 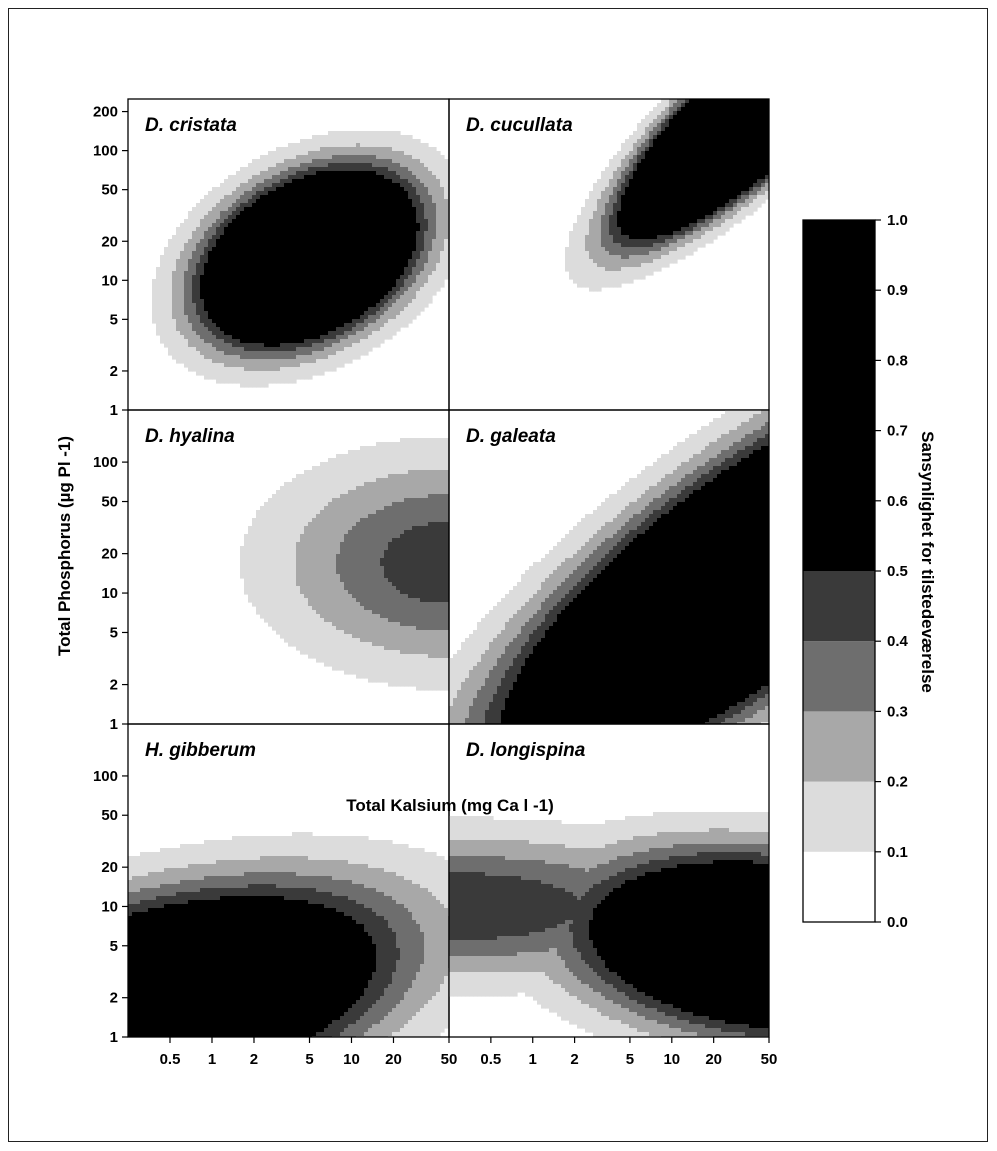 I want to click on y-axis-title: Total Phosphorus (µg Pl -1), so click(x=64, y=546).